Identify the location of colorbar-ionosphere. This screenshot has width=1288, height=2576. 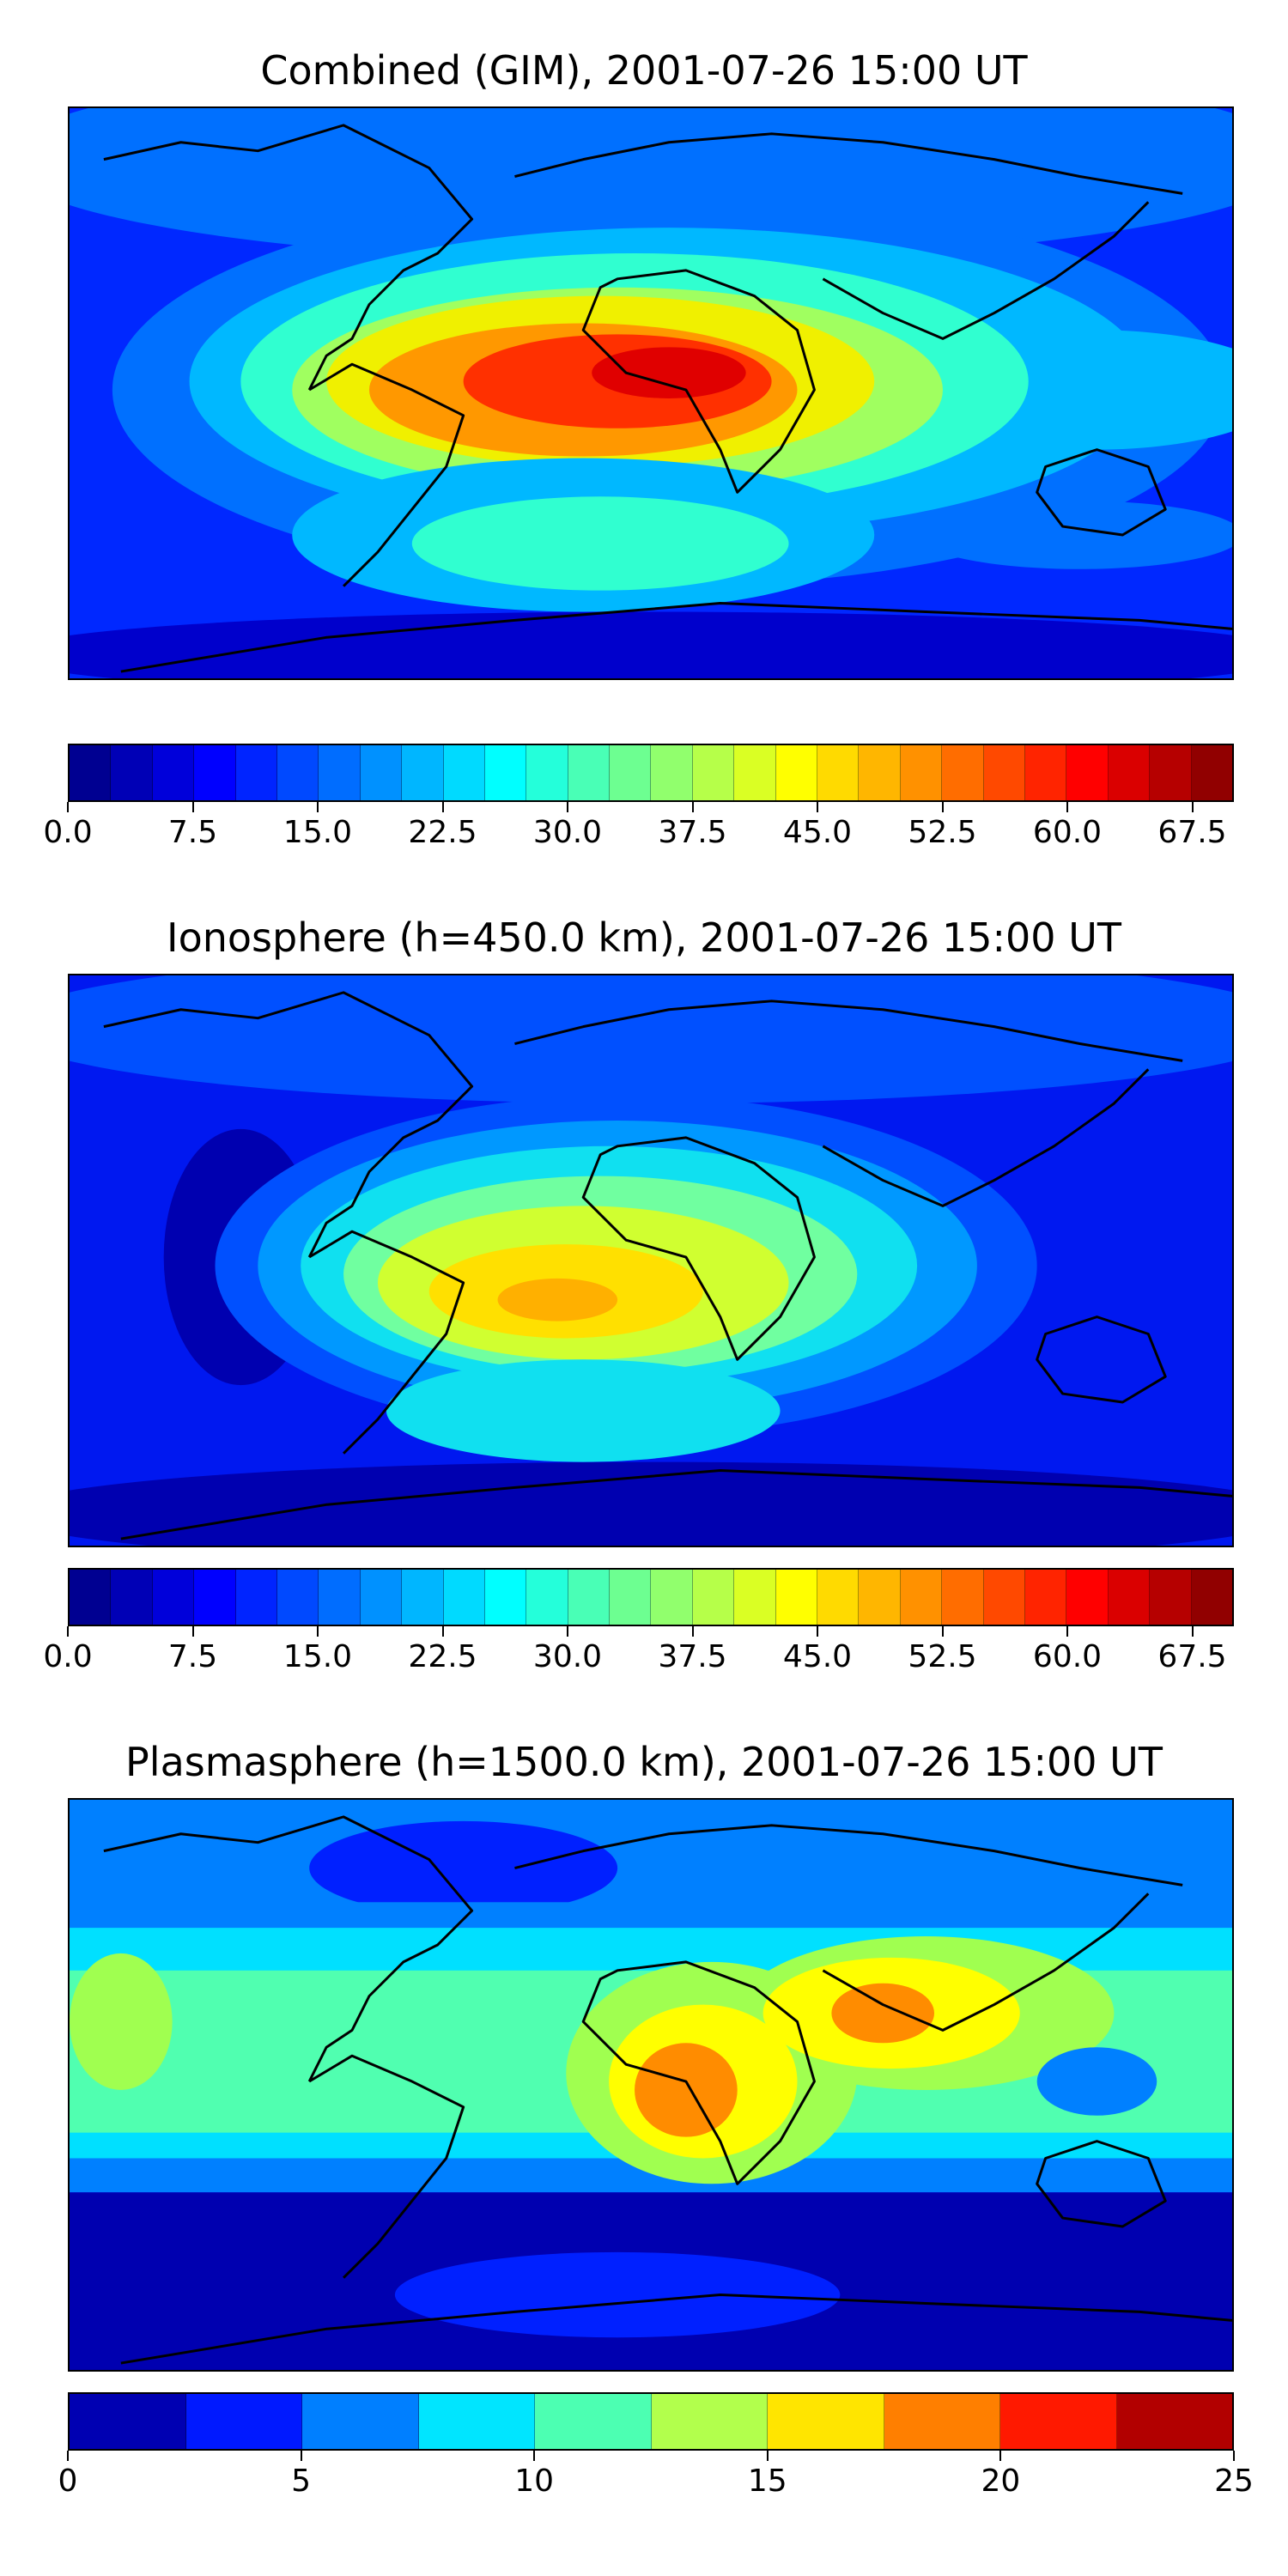
(651, 1597).